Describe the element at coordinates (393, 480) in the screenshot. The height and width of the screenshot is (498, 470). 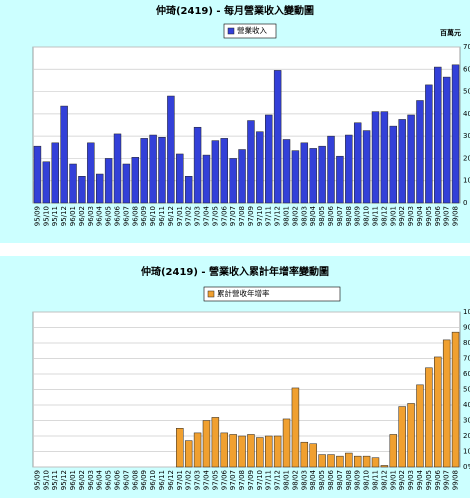
I see `x-tick-label: 99/01` at that location.